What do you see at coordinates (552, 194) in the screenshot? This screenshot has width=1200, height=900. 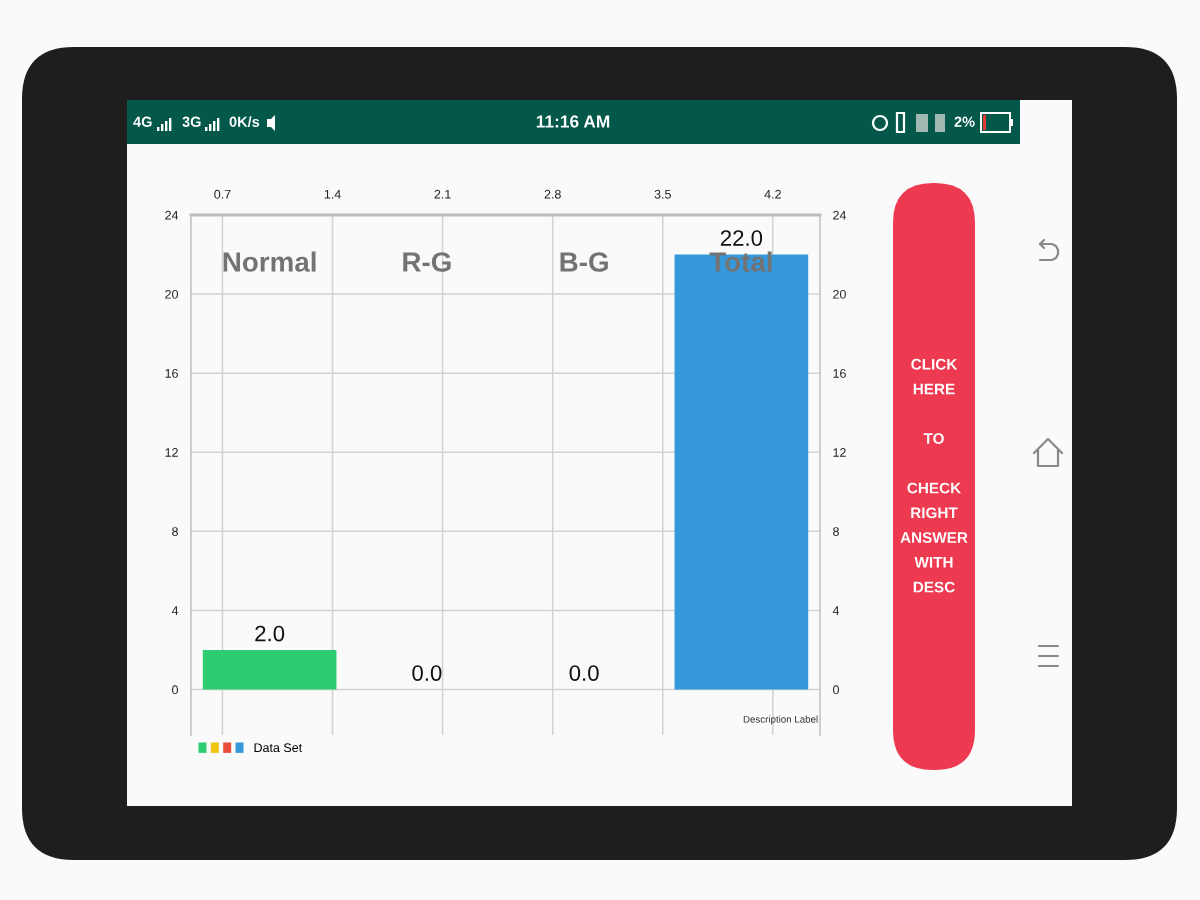 I see `x-tick-label: 2.8` at bounding box center [552, 194].